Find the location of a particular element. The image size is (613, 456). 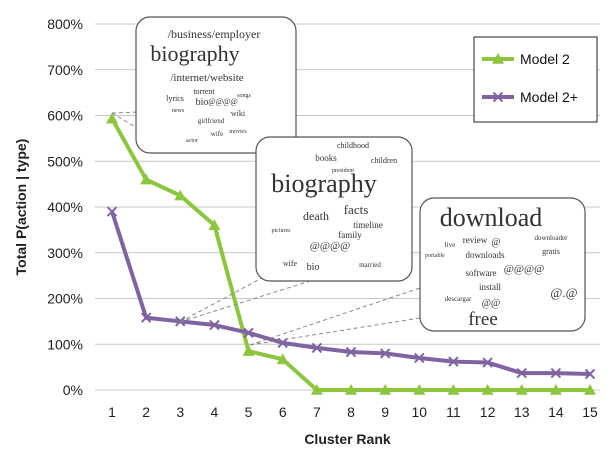

word-cloud-word: books is located at coordinates (326, 158).